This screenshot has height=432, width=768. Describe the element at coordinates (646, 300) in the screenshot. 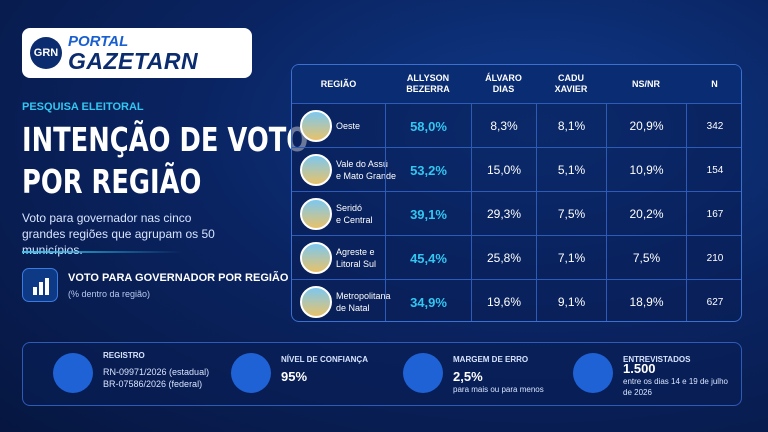

I see `table-cell: 18,9%` at that location.